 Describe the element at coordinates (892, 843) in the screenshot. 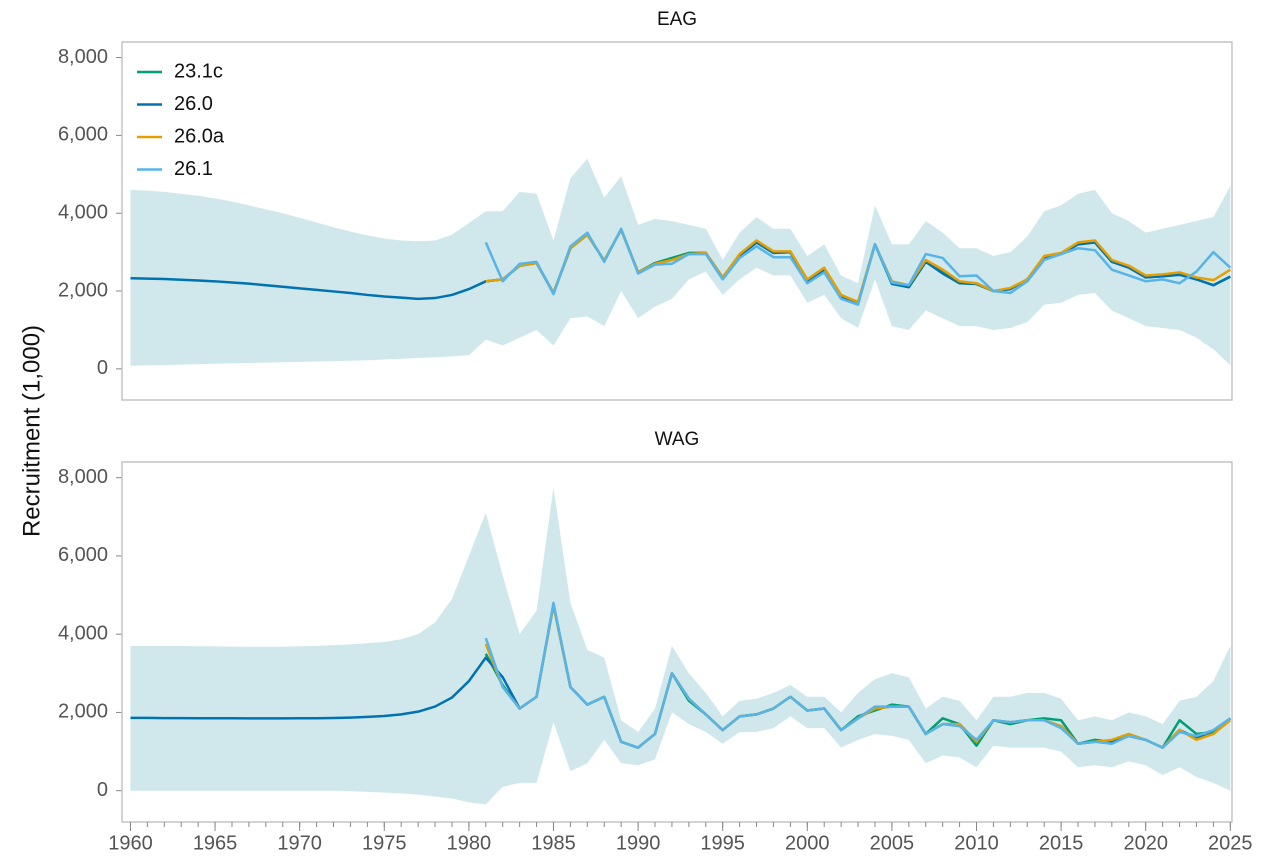

I see `x-tick-label: 2005` at that location.